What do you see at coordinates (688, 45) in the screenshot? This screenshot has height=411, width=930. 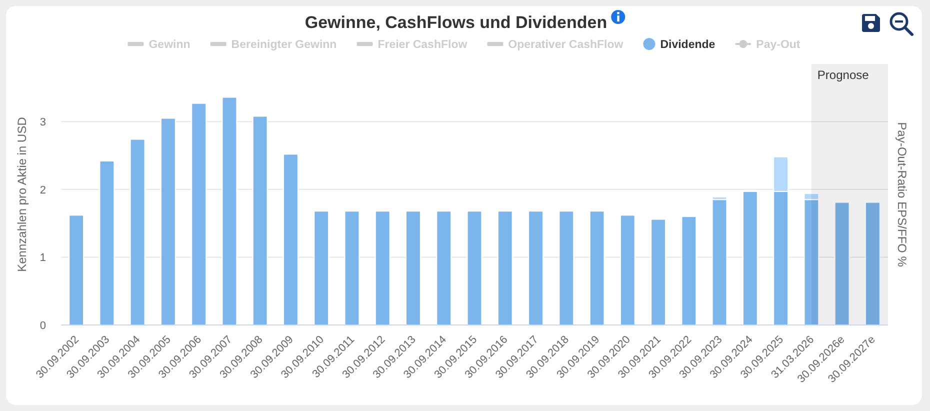 I see `legend-label: Dividende` at bounding box center [688, 45].